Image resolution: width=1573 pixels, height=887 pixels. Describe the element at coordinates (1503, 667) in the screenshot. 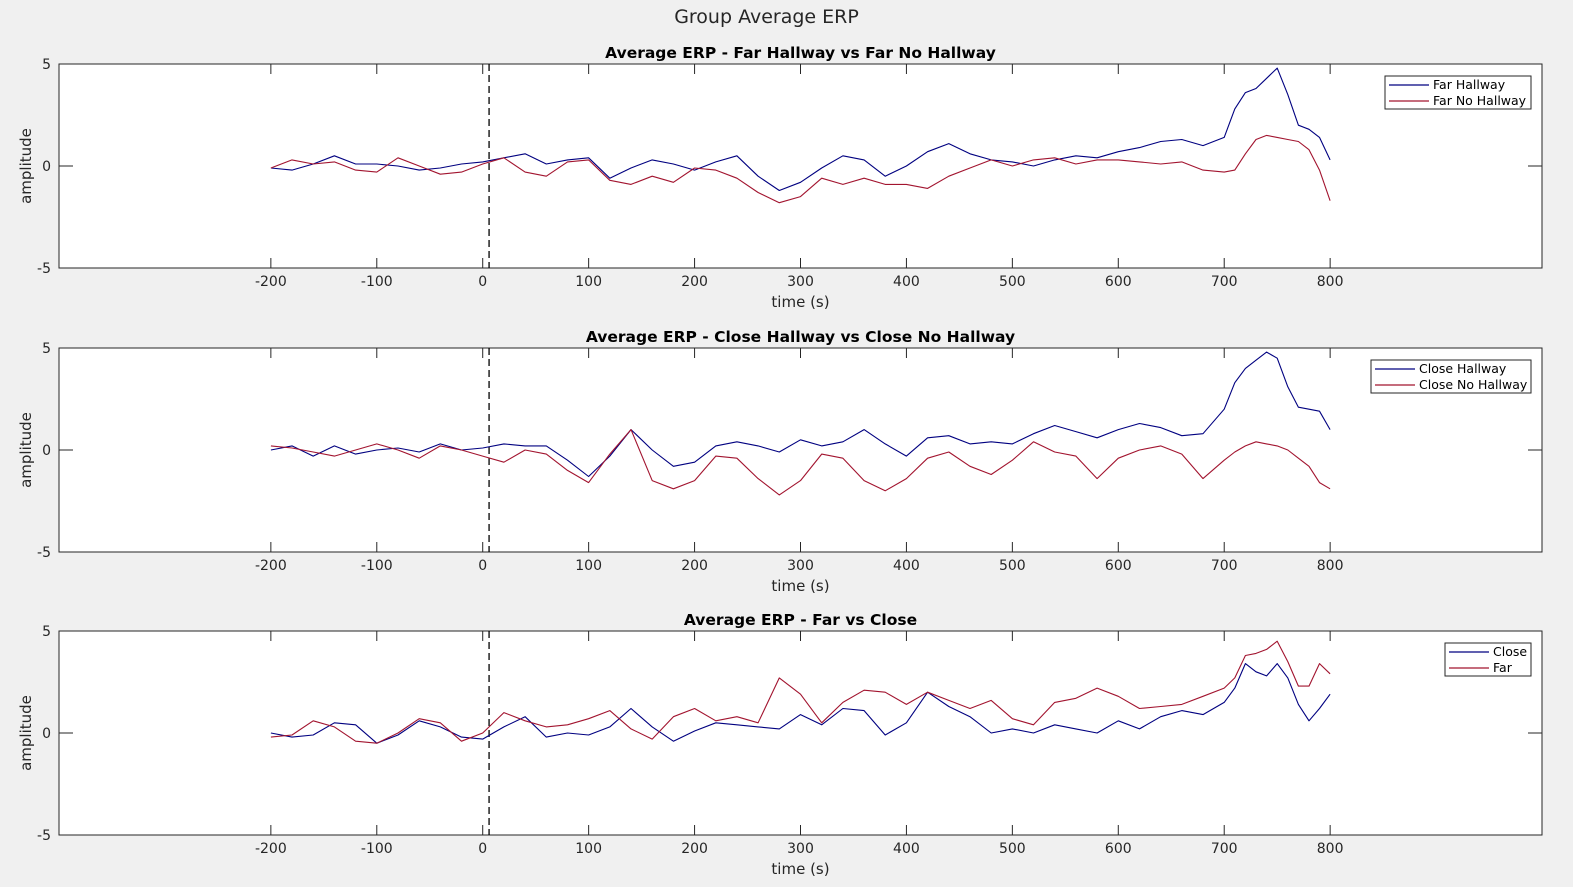

I see `legend-entry: Far` at that location.